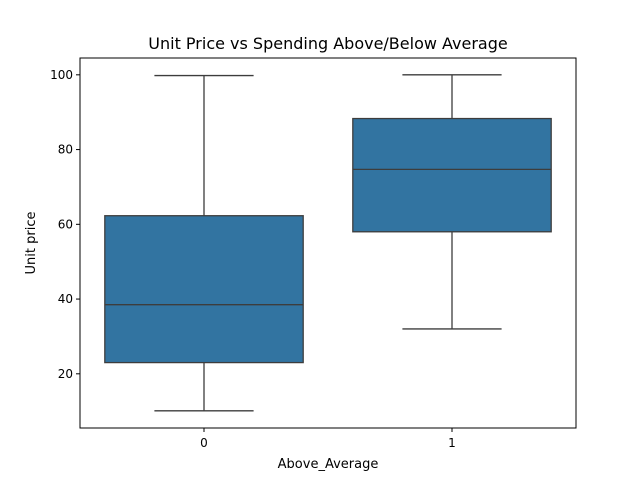  I want to click on y-tick-label: 100, so click(61, 75).